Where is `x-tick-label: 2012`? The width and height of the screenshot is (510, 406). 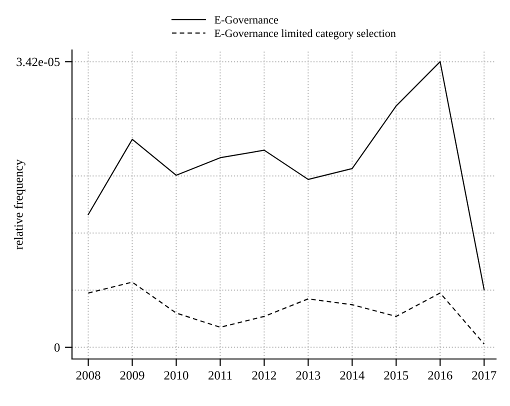 x-tick-label: 2012 is located at coordinates (264, 375).